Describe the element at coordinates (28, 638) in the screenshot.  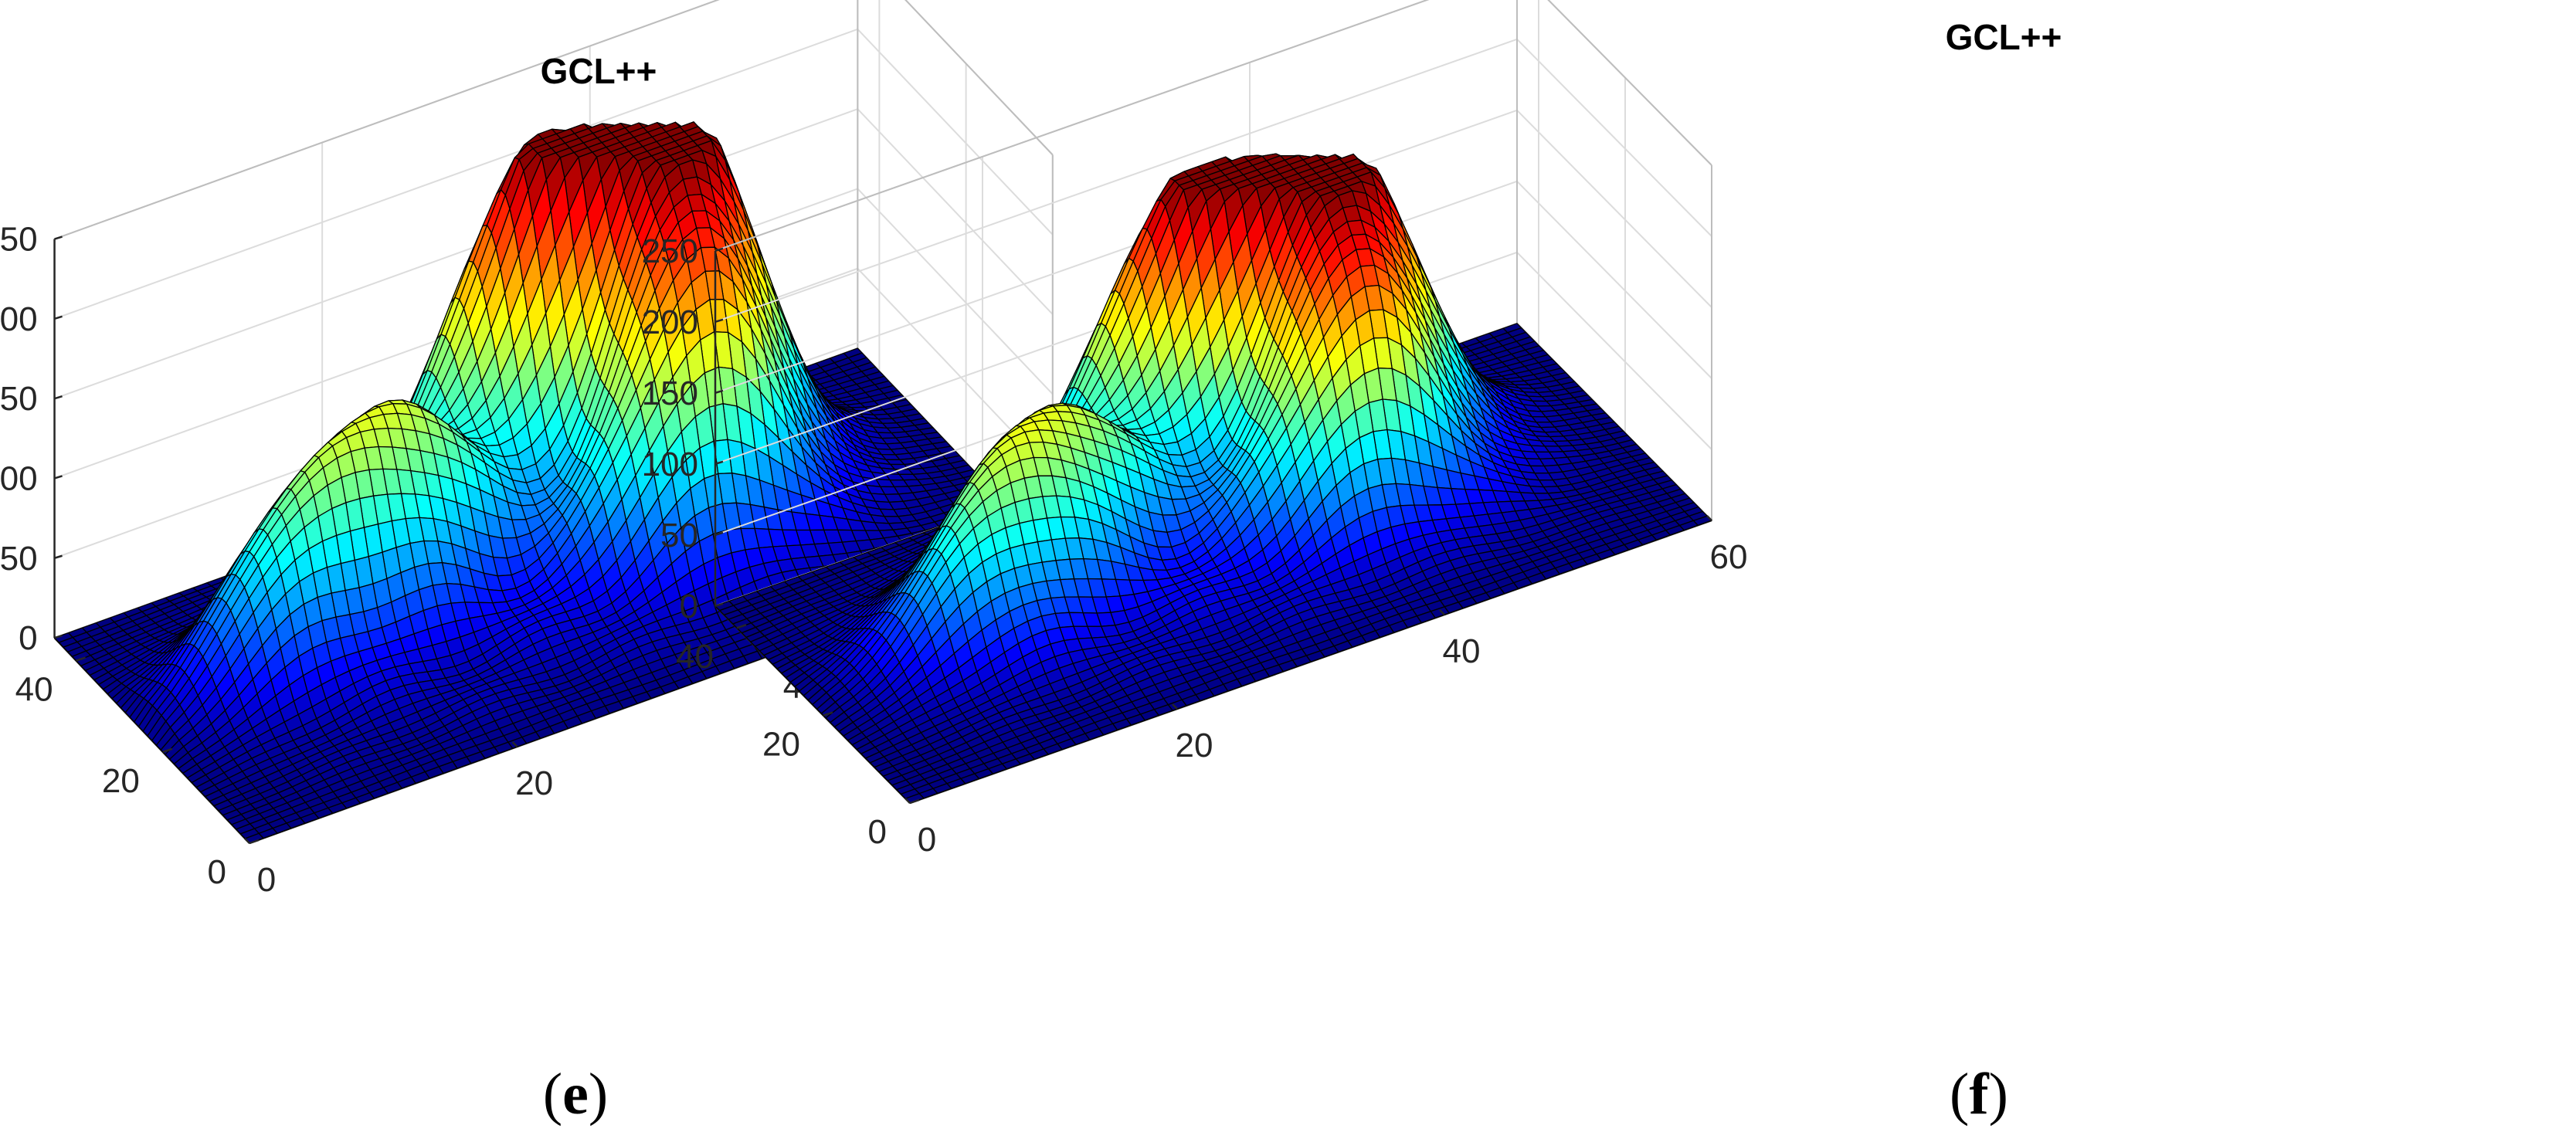
I see `z-tick-label: 0` at that location.